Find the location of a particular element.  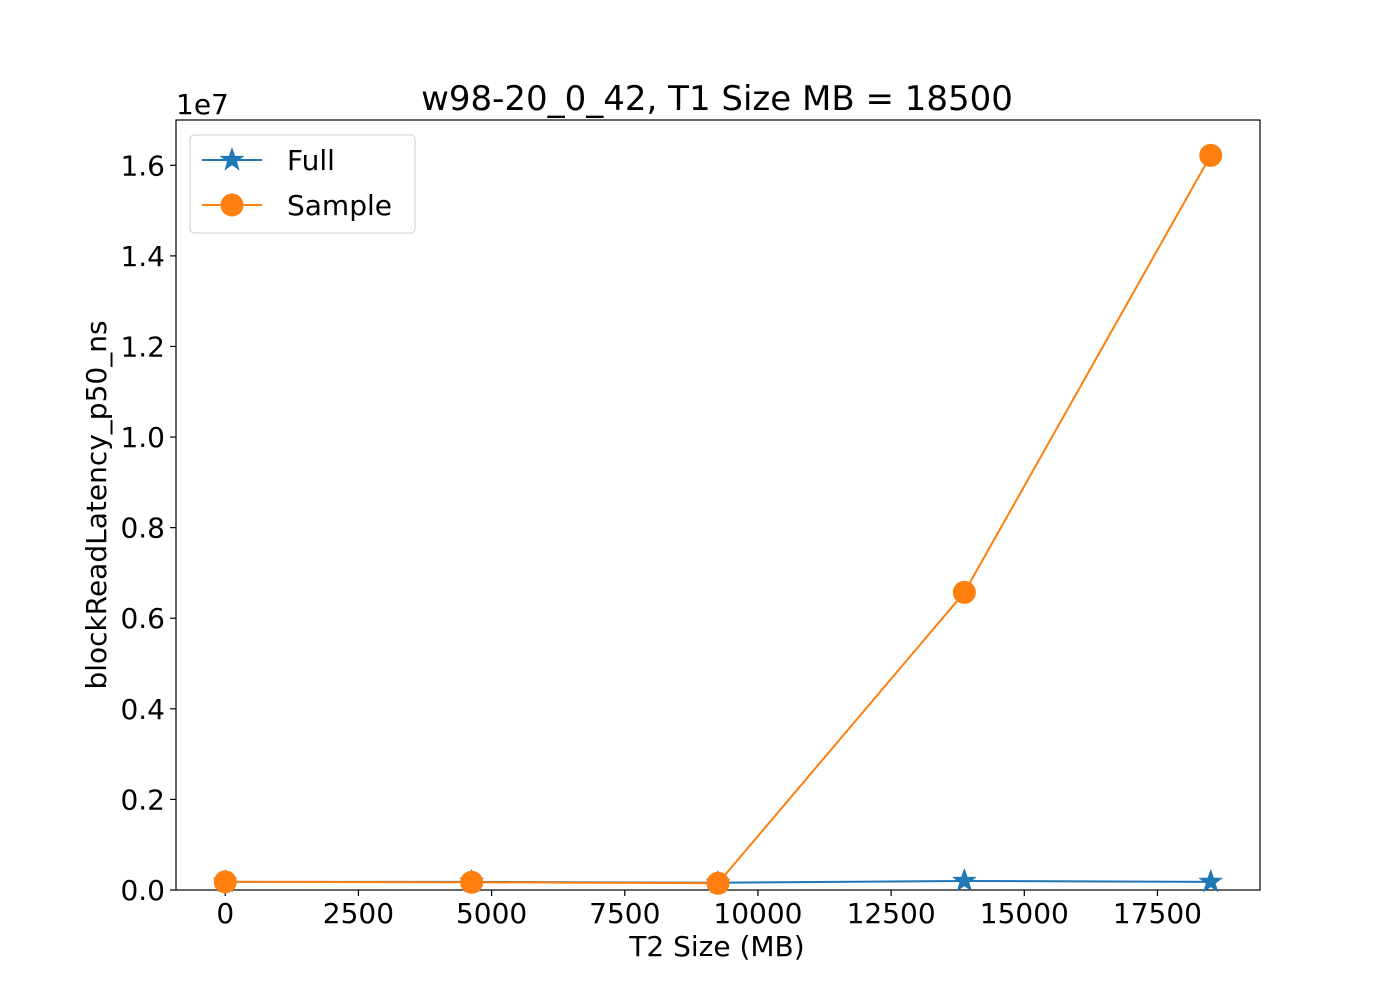

x-tick-label: 5000 is located at coordinates (491, 913).